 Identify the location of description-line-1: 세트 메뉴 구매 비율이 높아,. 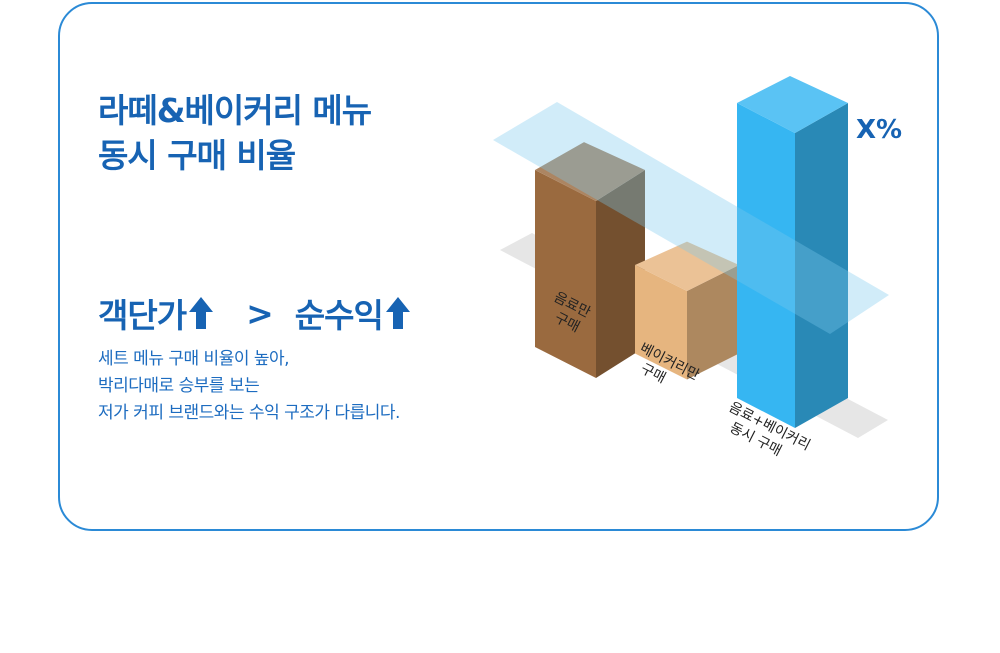
(194, 359).